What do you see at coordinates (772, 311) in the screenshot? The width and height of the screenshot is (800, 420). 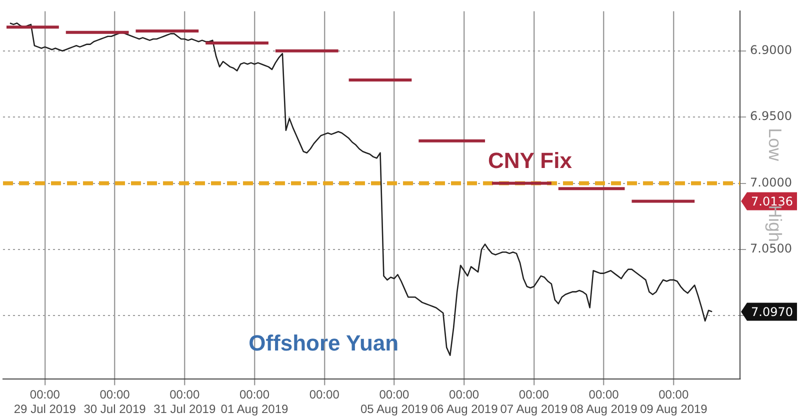 I see `text: 7.0970` at bounding box center [772, 311].